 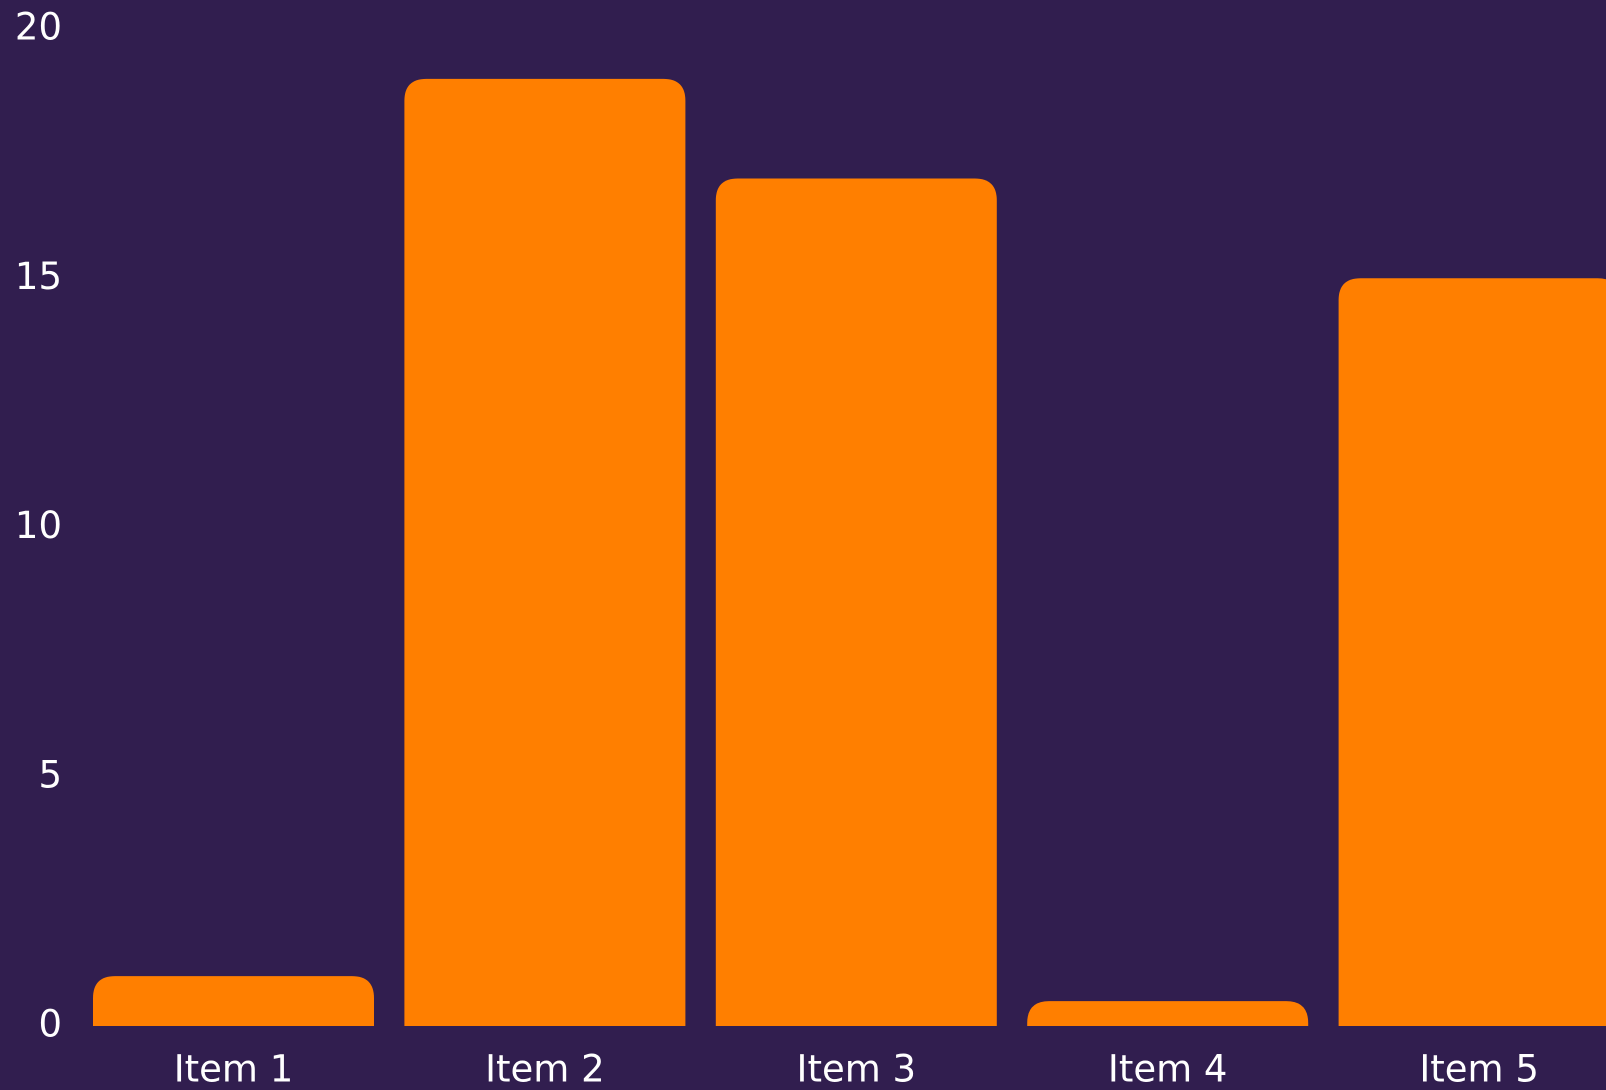 I want to click on y-tick-label: 10, so click(x=38, y=525).